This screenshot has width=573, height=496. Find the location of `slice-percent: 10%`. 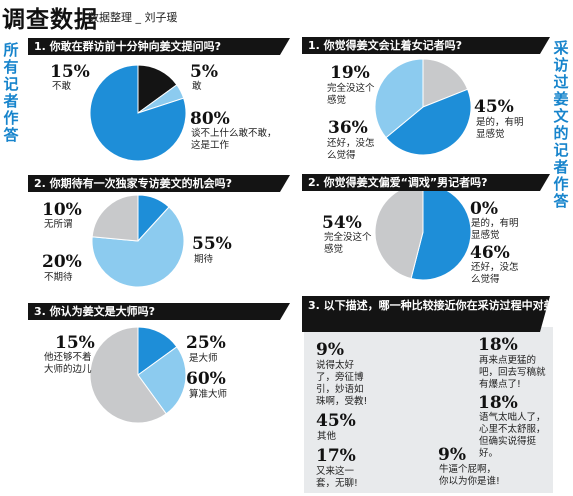

slice-percent: 10% is located at coordinates (62, 210).